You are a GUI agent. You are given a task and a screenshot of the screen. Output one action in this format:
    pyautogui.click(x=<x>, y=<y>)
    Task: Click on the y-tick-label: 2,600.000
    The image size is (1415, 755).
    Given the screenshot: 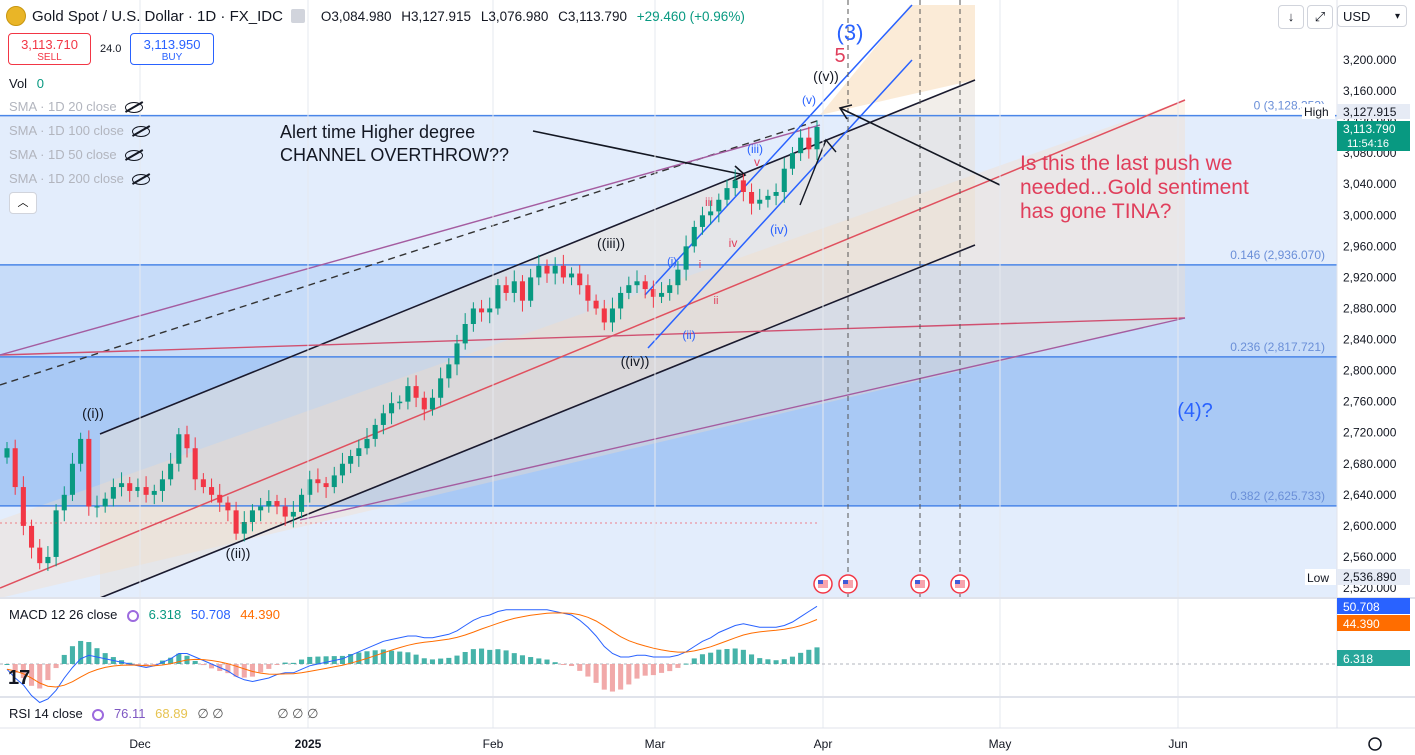 What is the action you would take?
    pyautogui.click(x=1370, y=526)
    